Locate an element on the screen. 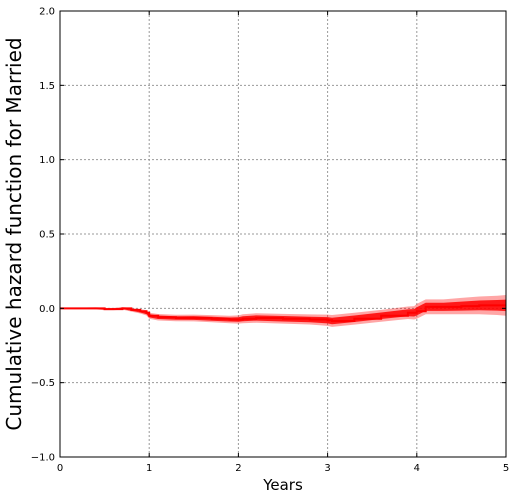  y-tick-label: 2.0 is located at coordinates (47, 12).